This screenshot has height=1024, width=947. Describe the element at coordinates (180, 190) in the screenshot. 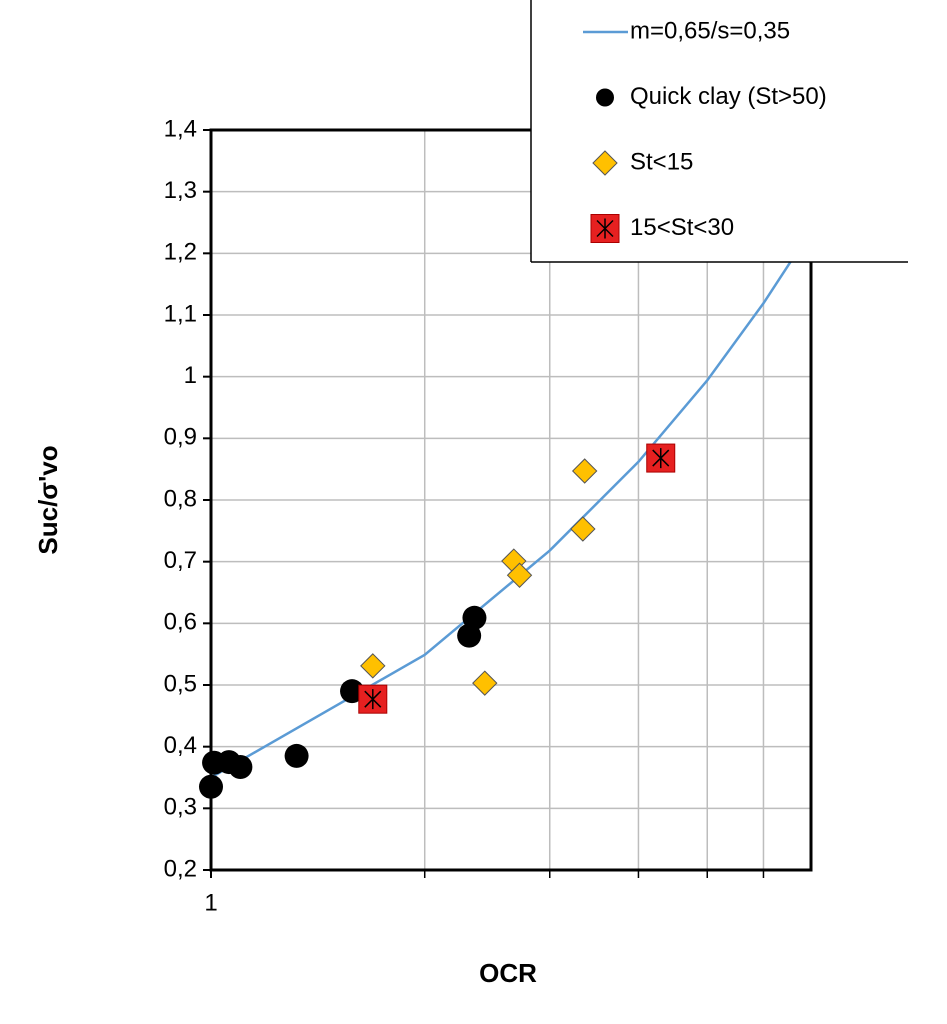

I see `y-tick-label: 1,3` at that location.